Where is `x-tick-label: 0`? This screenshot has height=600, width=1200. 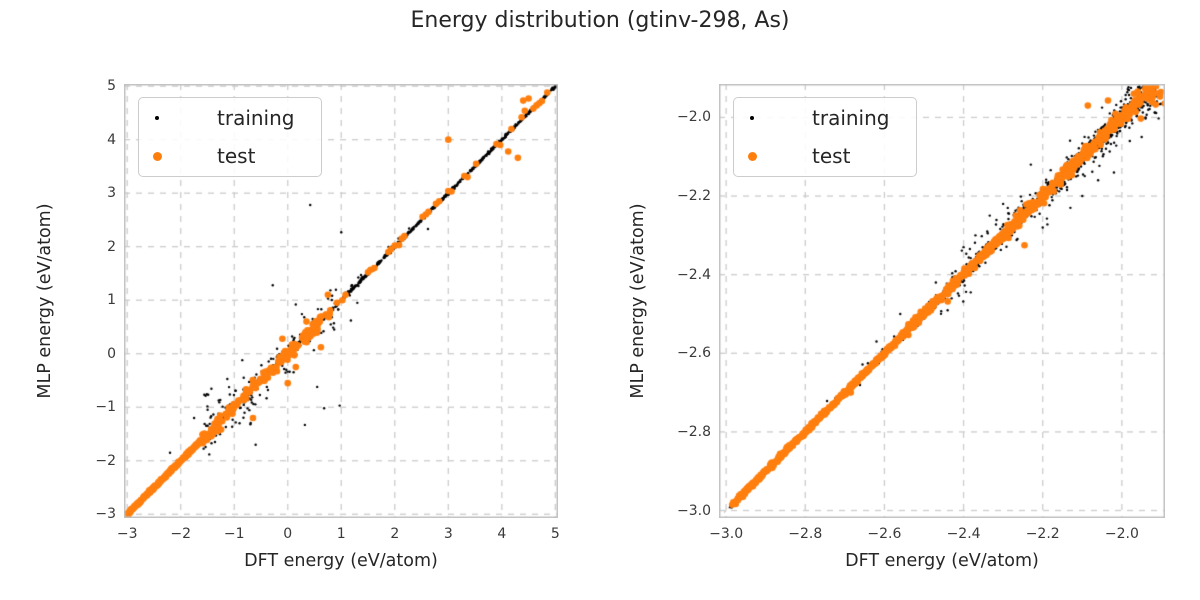 x-tick-label: 0 is located at coordinates (288, 534).